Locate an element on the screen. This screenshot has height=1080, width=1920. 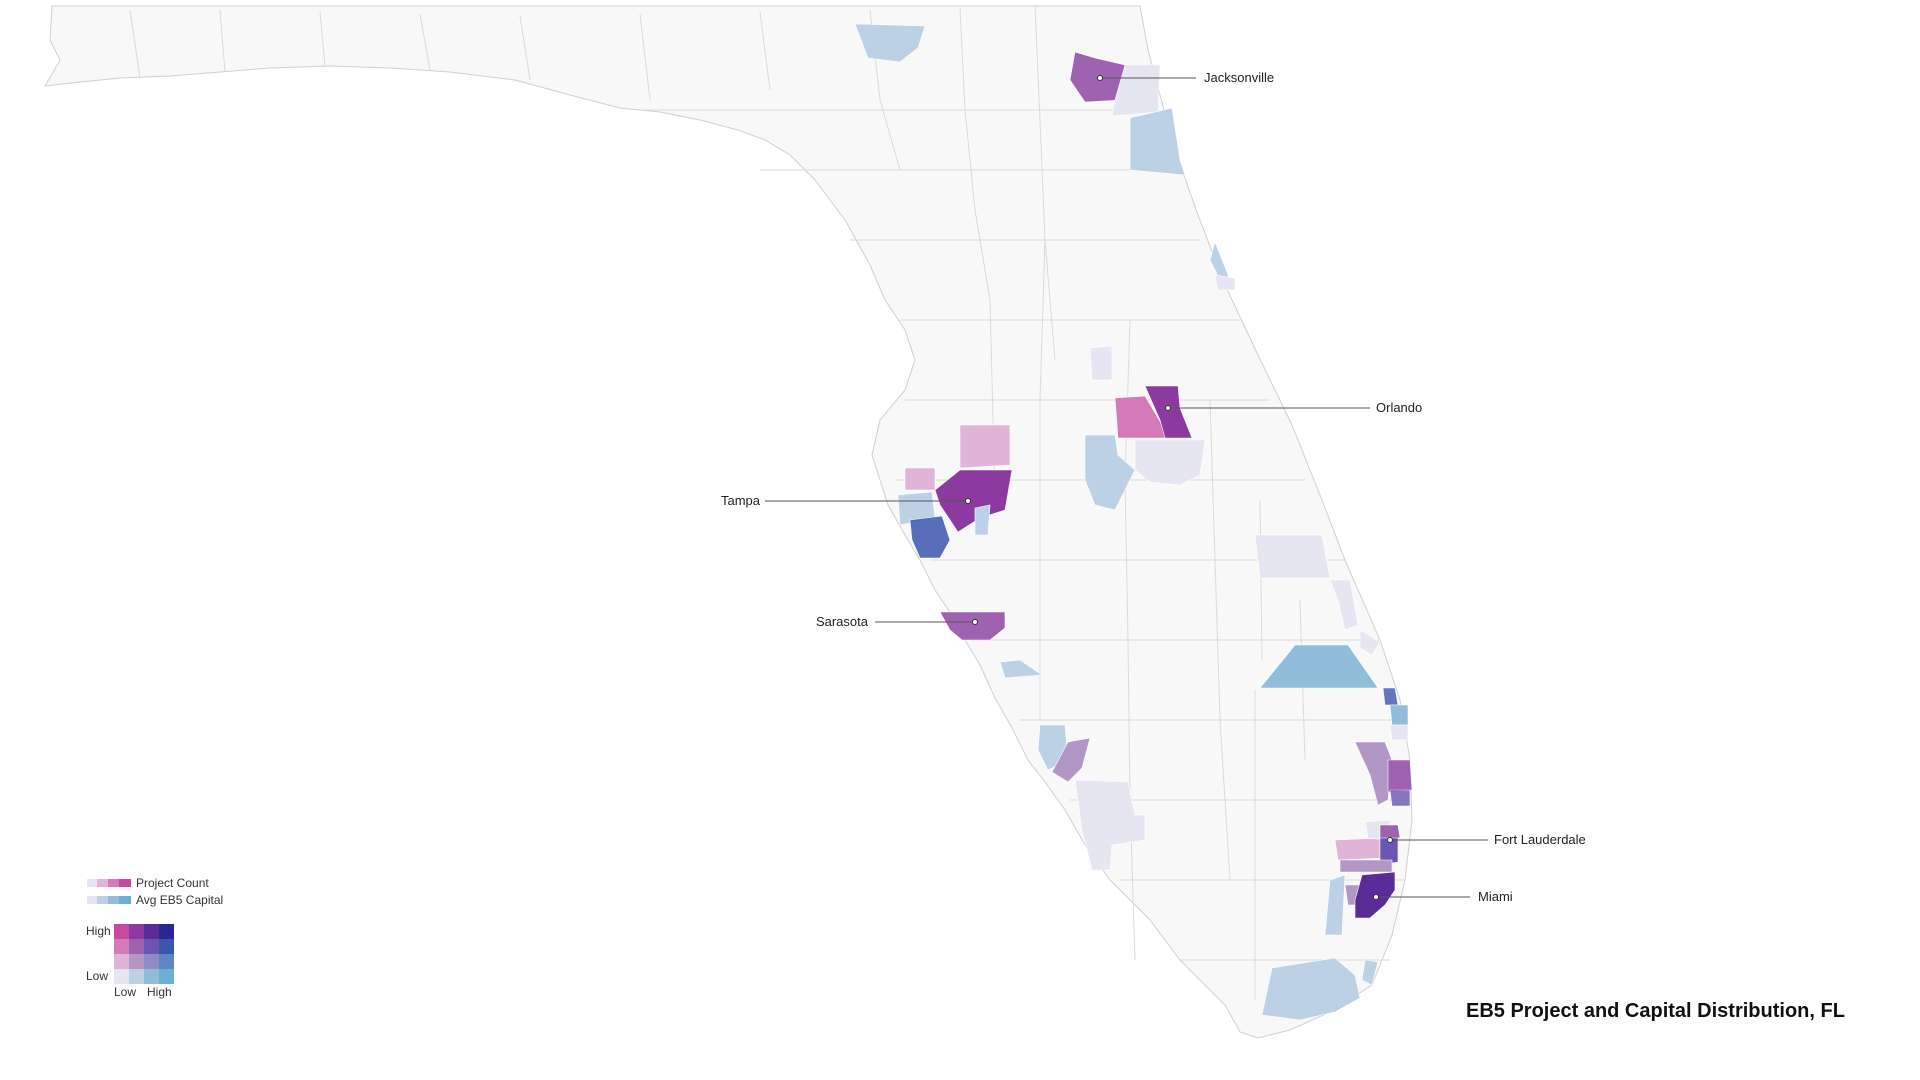
region-palm-beach-south is located at coordinates (1400, 798).